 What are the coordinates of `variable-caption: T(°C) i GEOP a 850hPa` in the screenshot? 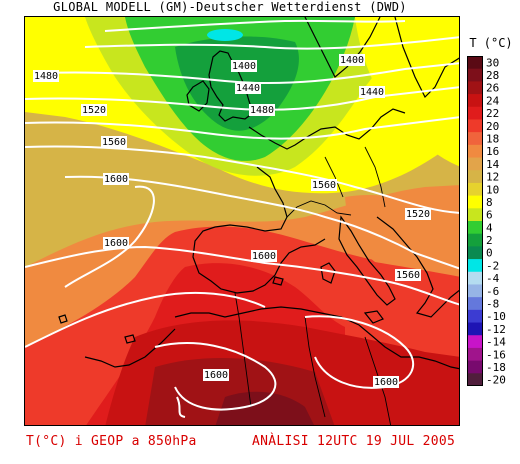 It's located at (111, 441).